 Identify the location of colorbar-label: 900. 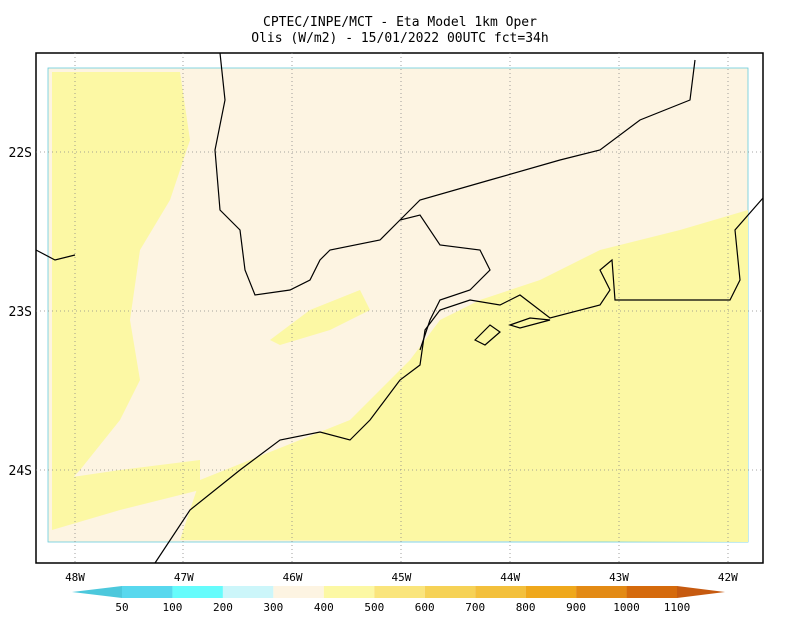
(576, 607).